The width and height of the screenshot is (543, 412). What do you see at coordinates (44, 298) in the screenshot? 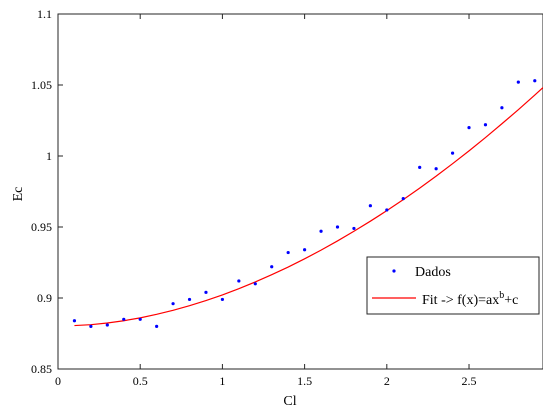
I see `y-tick-label: 0.9` at bounding box center [44, 298].